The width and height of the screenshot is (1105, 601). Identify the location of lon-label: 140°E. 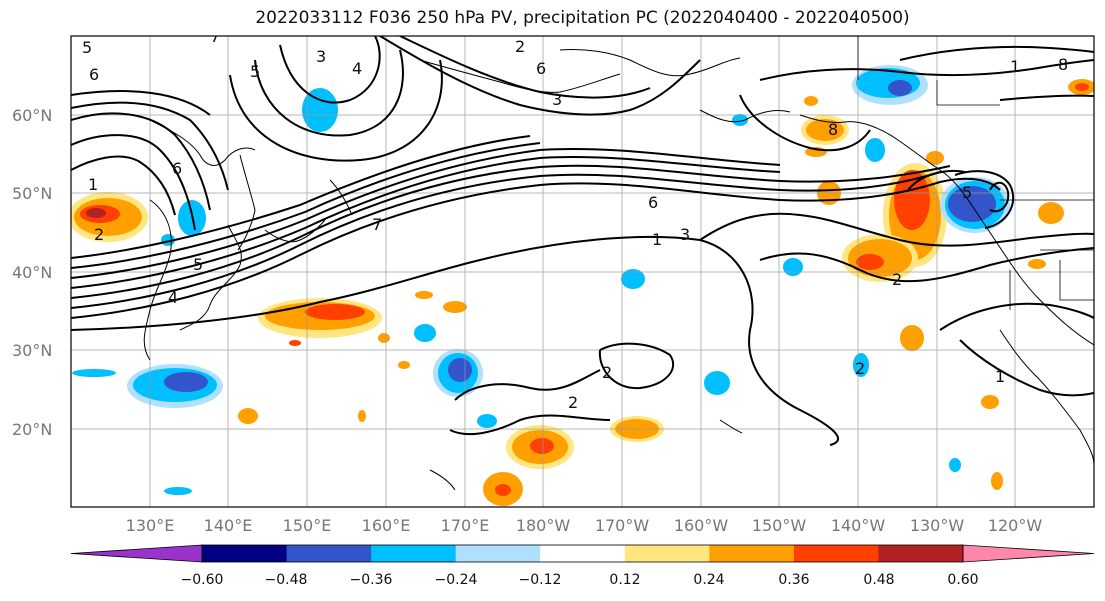
(228, 525).